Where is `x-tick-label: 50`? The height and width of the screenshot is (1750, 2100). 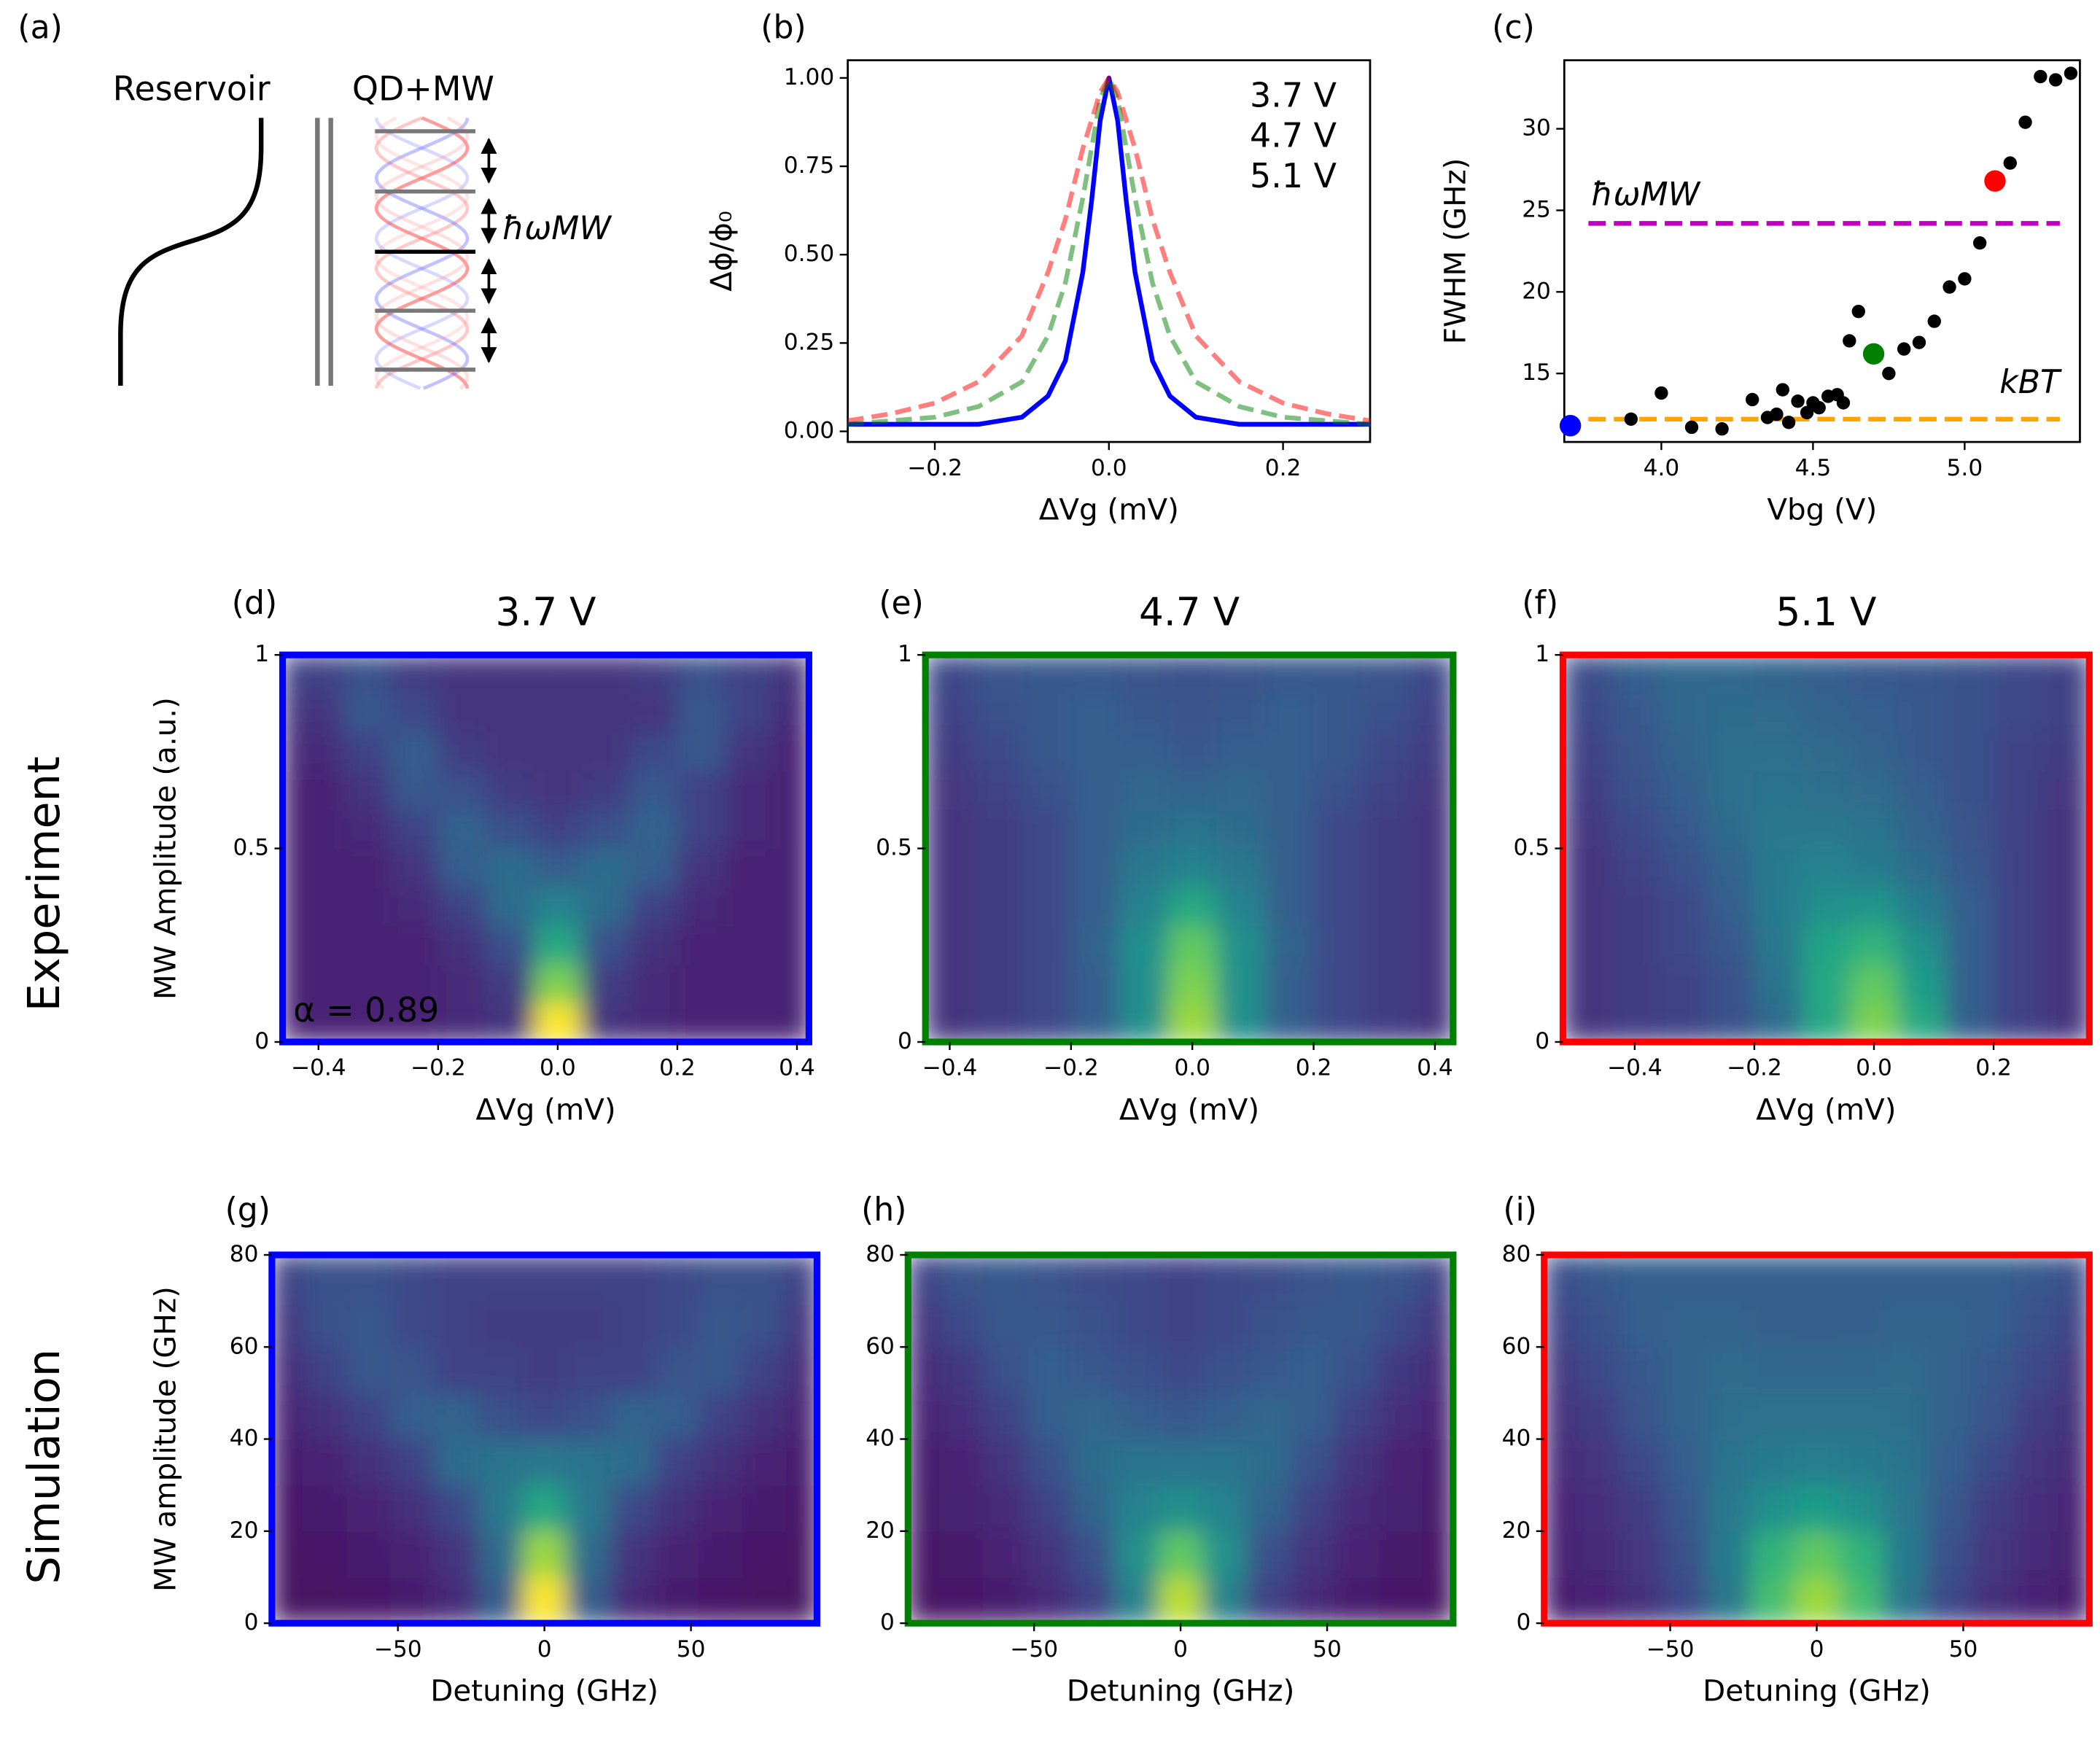
x-tick-label: 50 is located at coordinates (1963, 1649).